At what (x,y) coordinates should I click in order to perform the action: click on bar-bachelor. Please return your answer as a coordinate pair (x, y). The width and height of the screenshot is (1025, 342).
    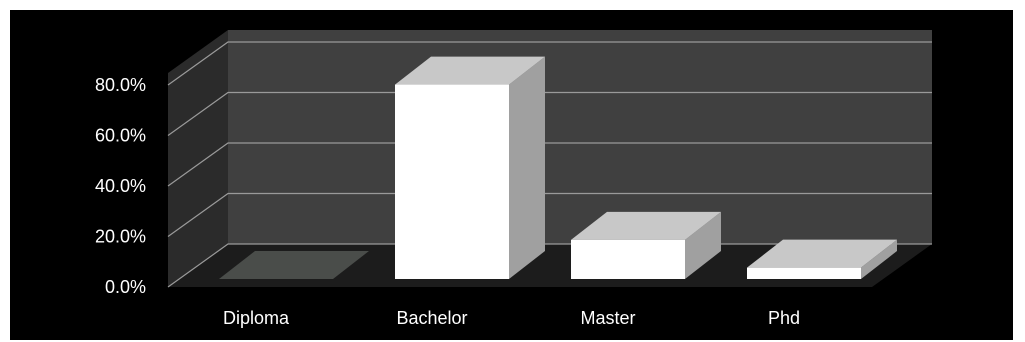
    Looking at the image, I should click on (470, 168).